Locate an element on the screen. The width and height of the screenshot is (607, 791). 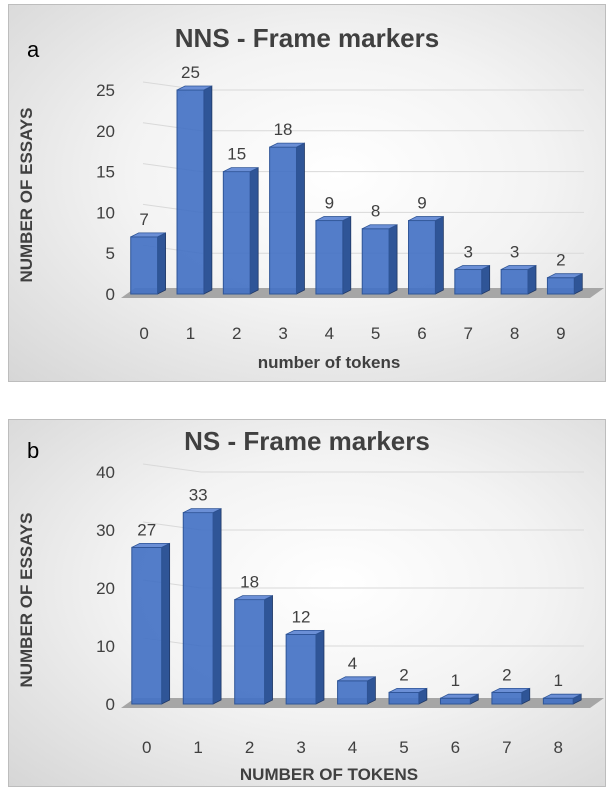
x-tick-label: 9 is located at coordinates (560, 333).